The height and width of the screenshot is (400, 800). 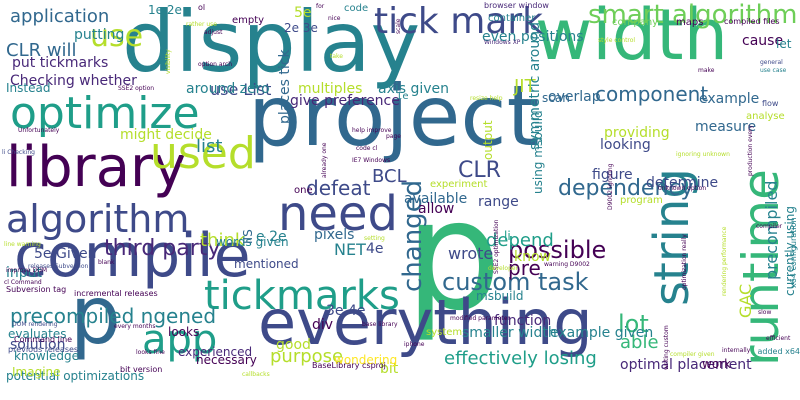 What do you see at coordinates (458, 185) in the screenshot?
I see `word: experiment` at bounding box center [458, 185].